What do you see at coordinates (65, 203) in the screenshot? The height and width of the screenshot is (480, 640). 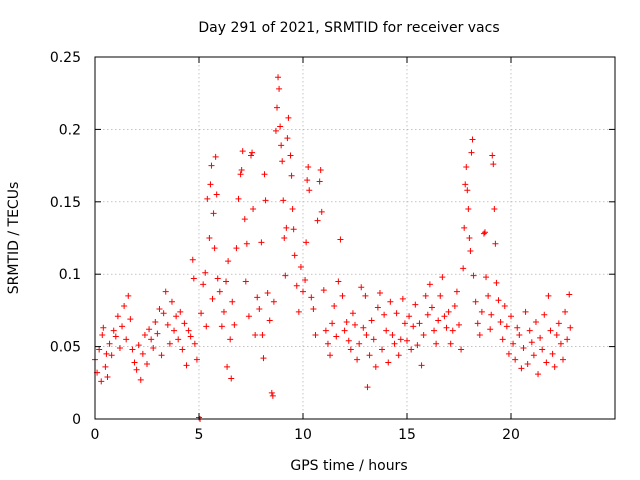 I see `y-tick-label: 0.15` at bounding box center [65, 203].